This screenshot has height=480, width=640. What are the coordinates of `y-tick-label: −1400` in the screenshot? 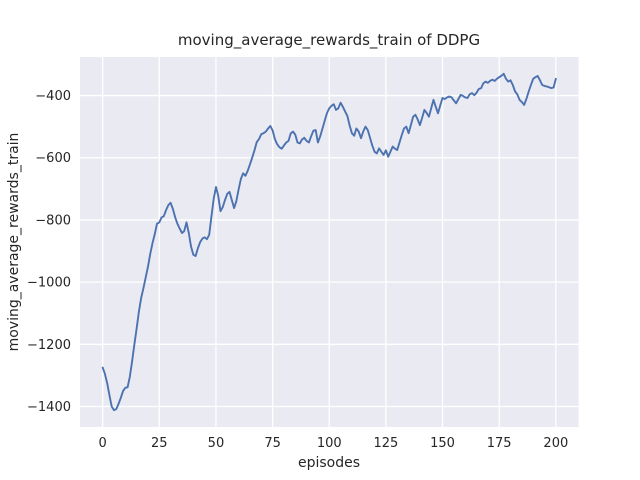 It's located at (49, 407).